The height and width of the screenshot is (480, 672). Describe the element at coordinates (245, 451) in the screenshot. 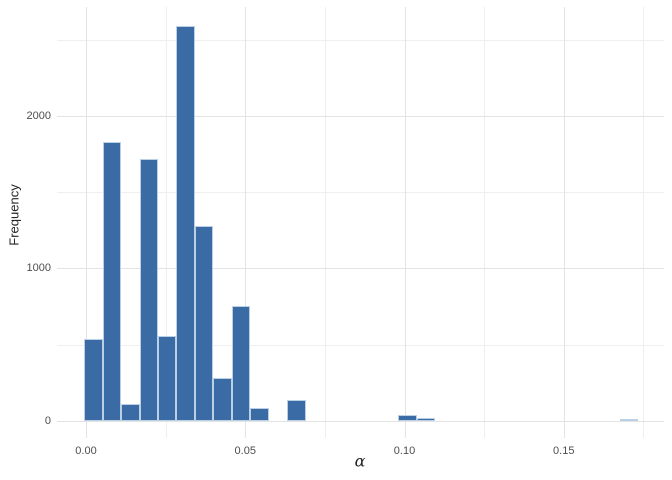

I see `x-axis-tick-label: 0.05` at that location.